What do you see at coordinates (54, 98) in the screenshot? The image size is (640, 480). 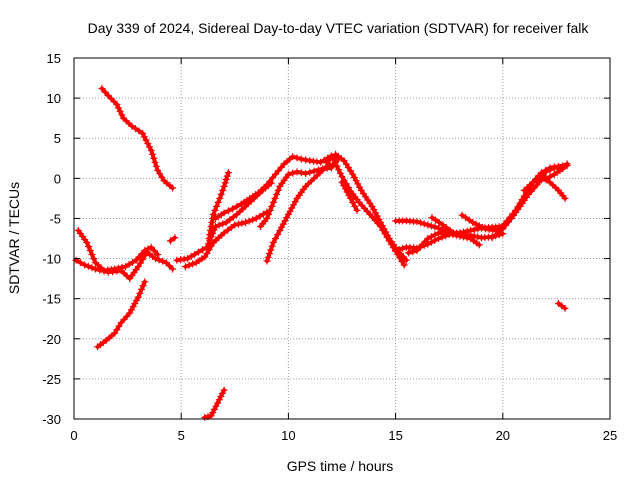 I see `y-tick-label: 10` at bounding box center [54, 98].